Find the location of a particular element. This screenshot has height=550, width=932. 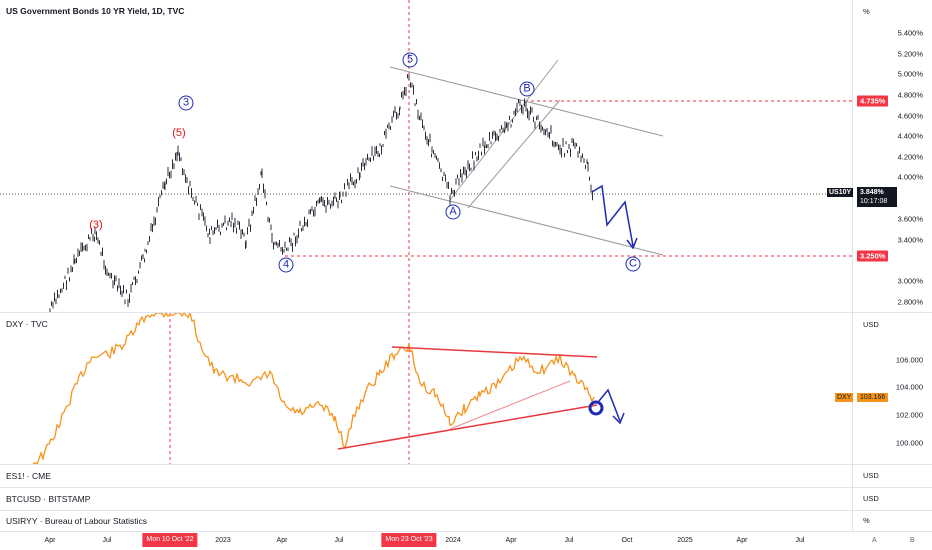

time-highlight-2: Mon 23 Oct '23 is located at coordinates (409, 540).